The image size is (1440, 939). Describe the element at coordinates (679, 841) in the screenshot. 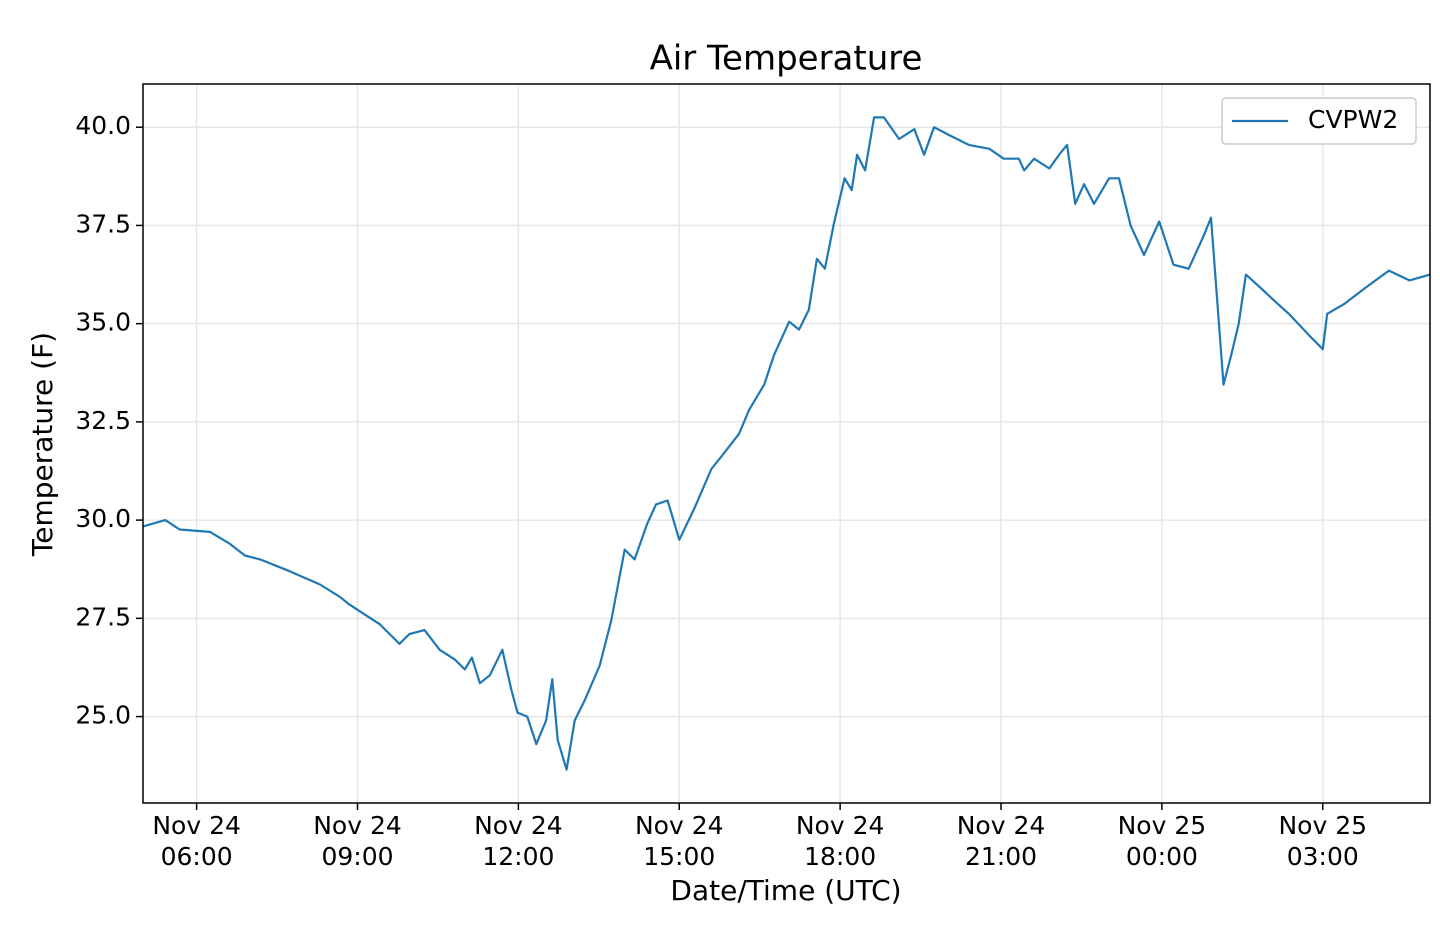

I see `x-tick-label: Nov 24 15:00` at that location.